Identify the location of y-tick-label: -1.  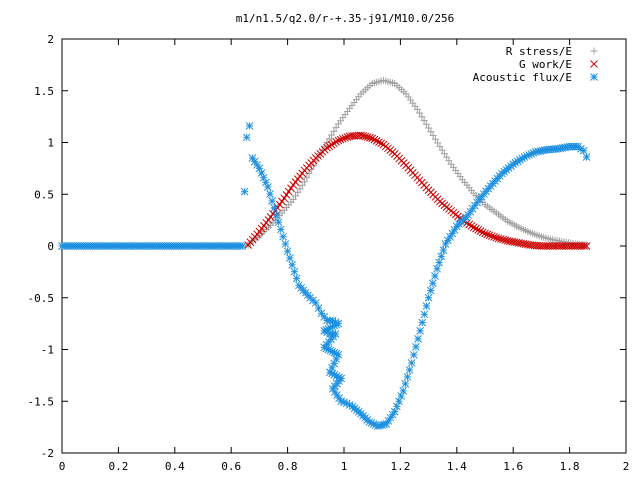
(47, 350).